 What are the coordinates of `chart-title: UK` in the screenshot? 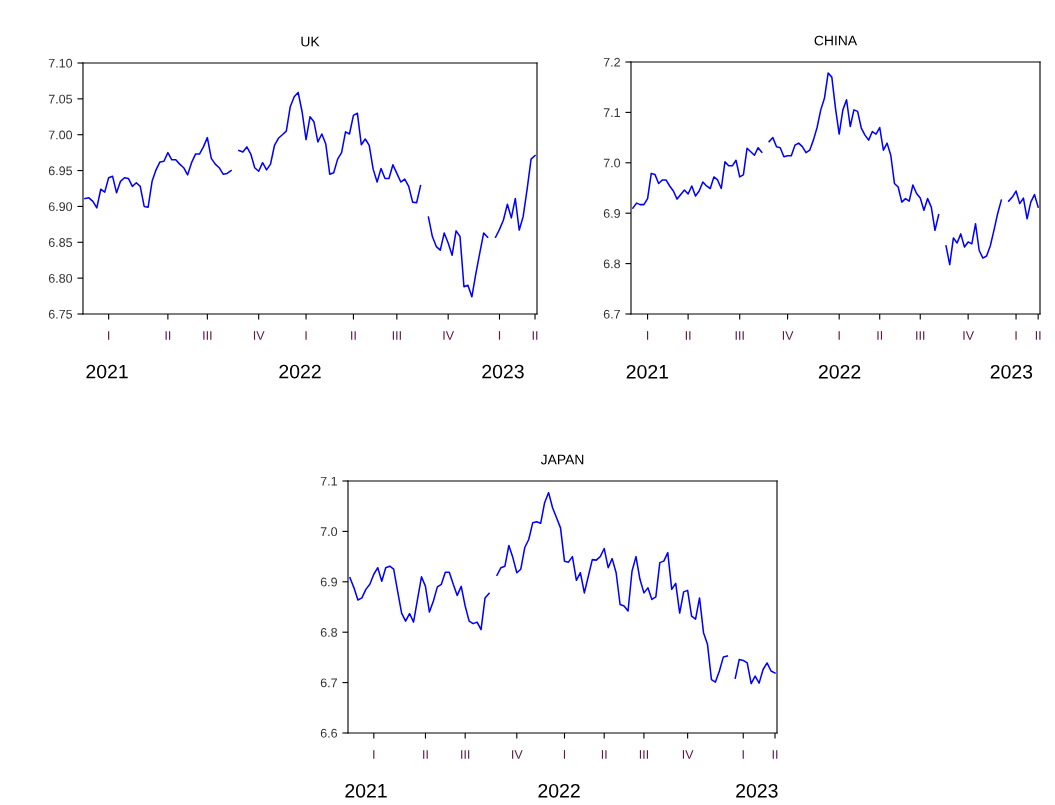 It's located at (310, 41).